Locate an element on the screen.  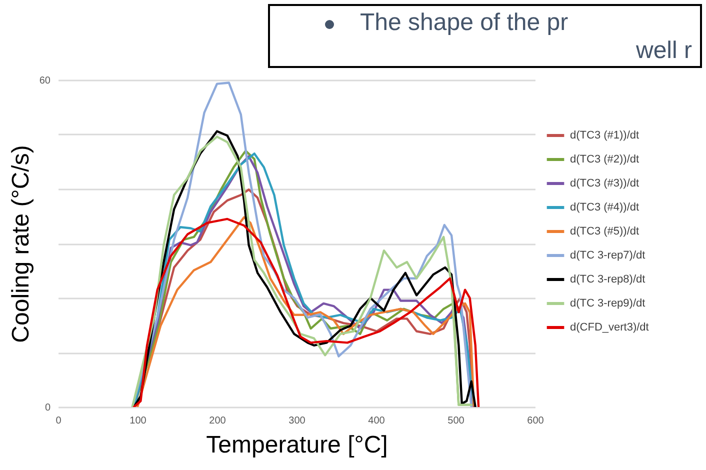
y-axis-title: Cooling rate (°C/s) is located at coordinates (20, 244).